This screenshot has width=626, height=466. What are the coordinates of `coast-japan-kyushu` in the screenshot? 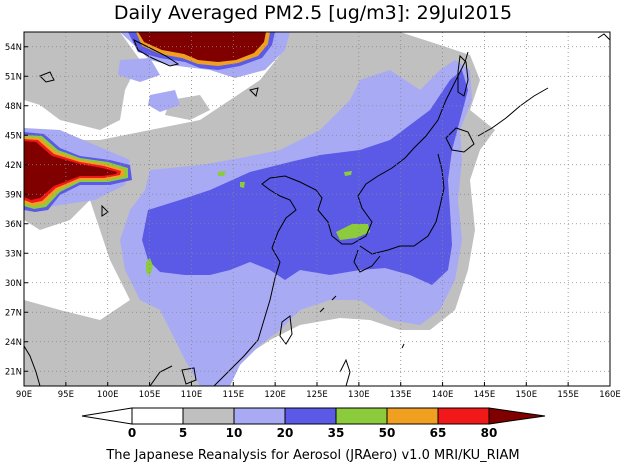 It's located at (367, 261).